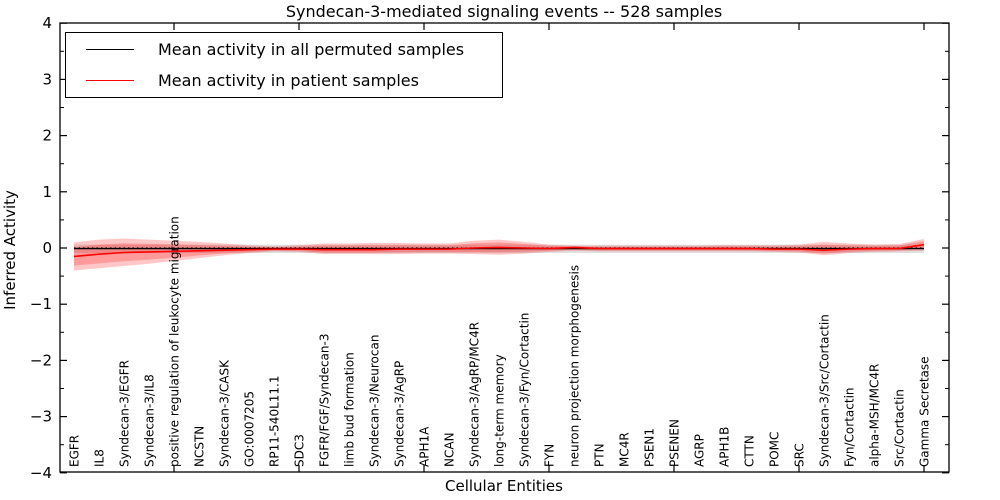 The image size is (1000, 500). What do you see at coordinates (275, 421) in the screenshot?
I see `x-tick-label: RP11-540L11.1` at bounding box center [275, 421].